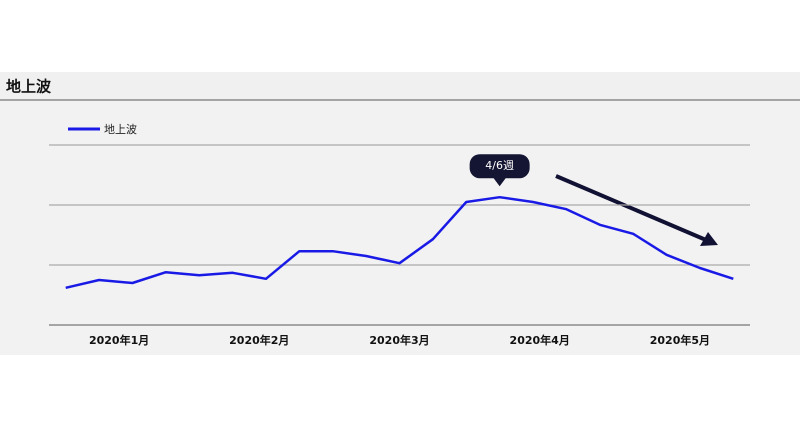  Describe the element at coordinates (680, 340) in the screenshot. I see `x-tick-label: 2020年5月` at that location.